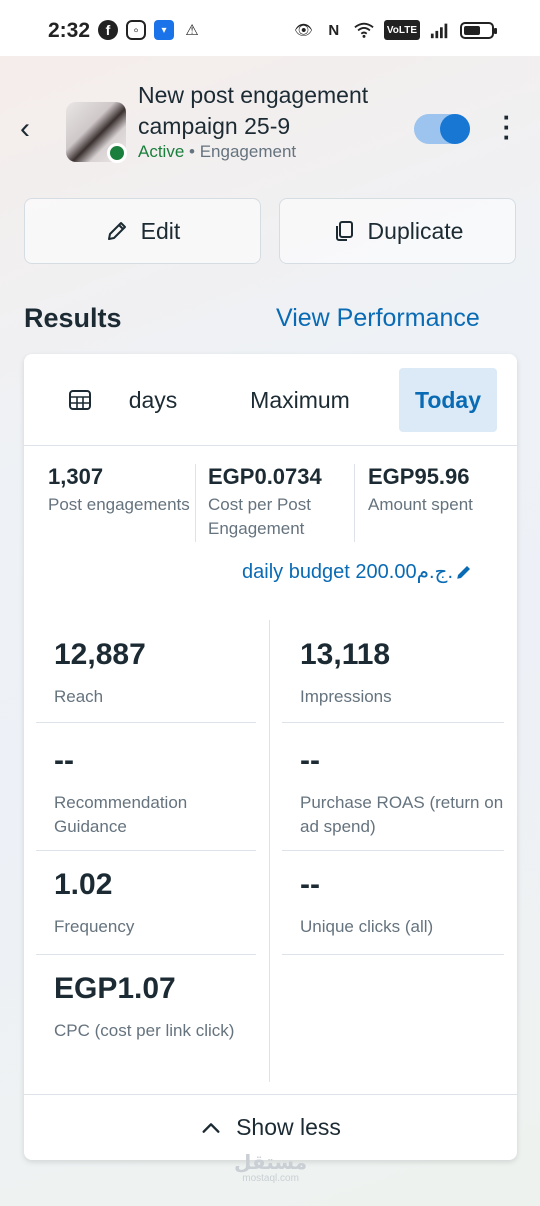 The image size is (540, 1206). I want to click on tab-maximum: Maximum, so click(300, 400).